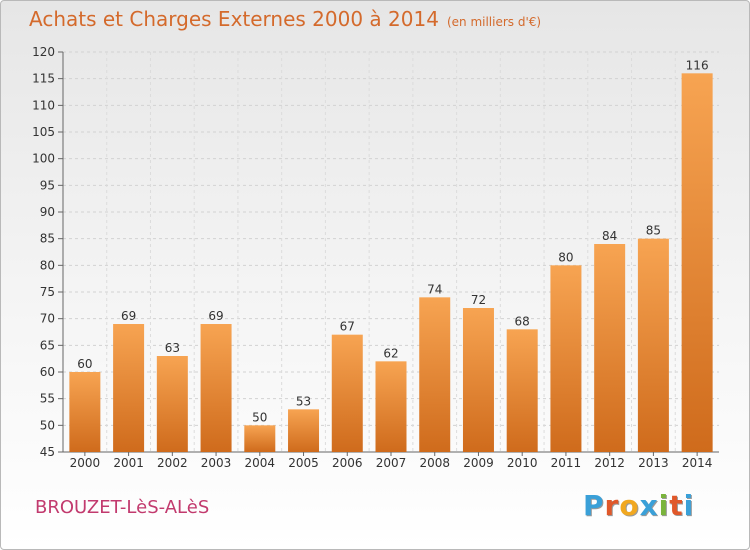 This screenshot has width=750, height=550. Describe the element at coordinates (653, 231) in the screenshot. I see `bar-value-label: 85` at that location.